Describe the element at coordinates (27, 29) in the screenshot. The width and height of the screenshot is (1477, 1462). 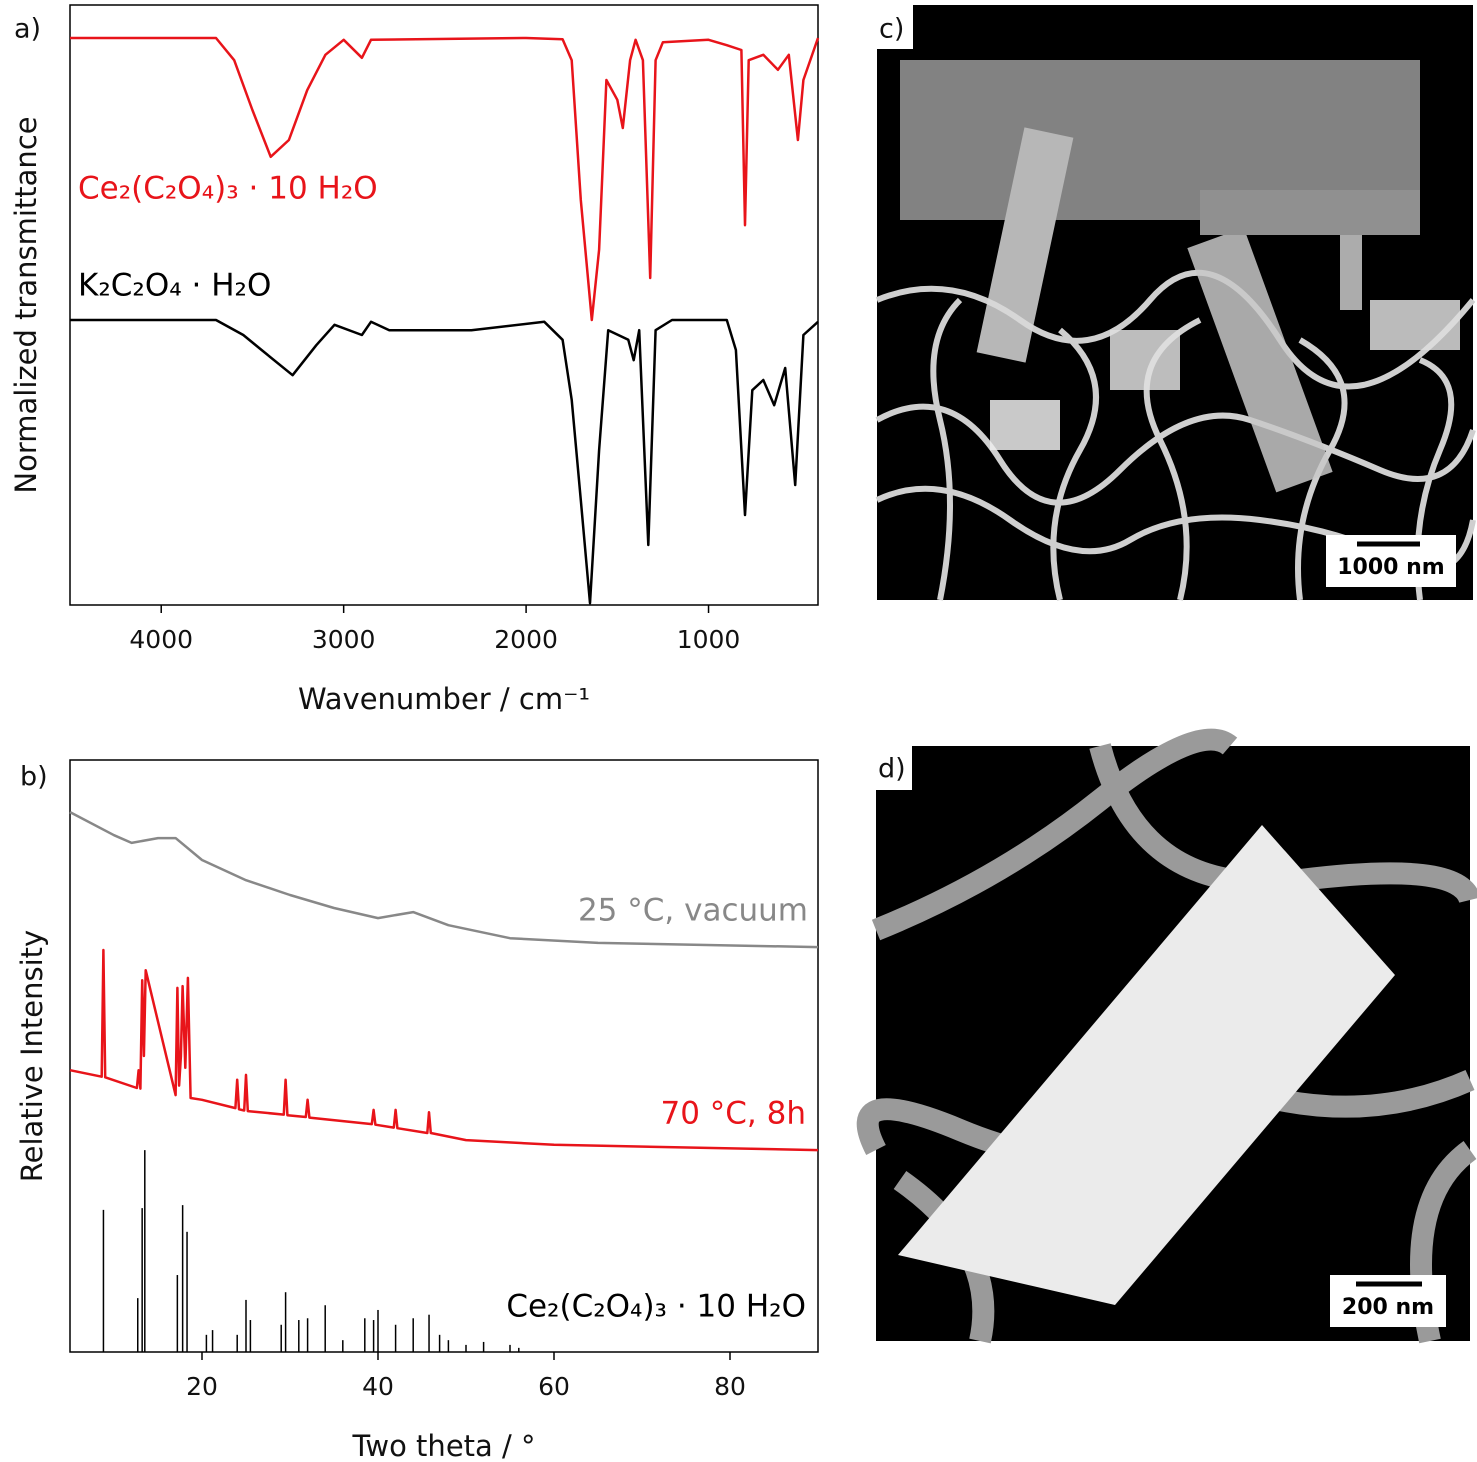
I see `panel-label: a)` at that location.